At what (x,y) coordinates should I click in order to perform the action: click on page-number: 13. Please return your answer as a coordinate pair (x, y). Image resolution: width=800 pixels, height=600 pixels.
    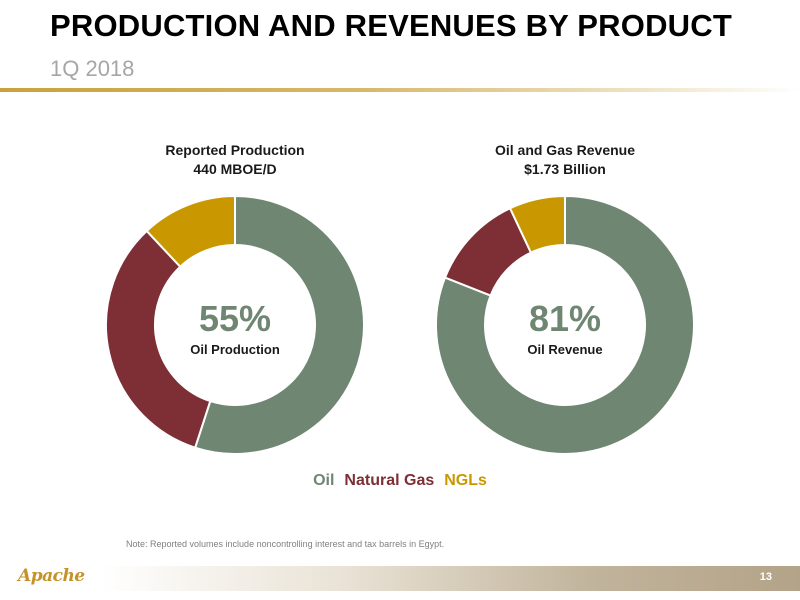
    Looking at the image, I should click on (765, 577).